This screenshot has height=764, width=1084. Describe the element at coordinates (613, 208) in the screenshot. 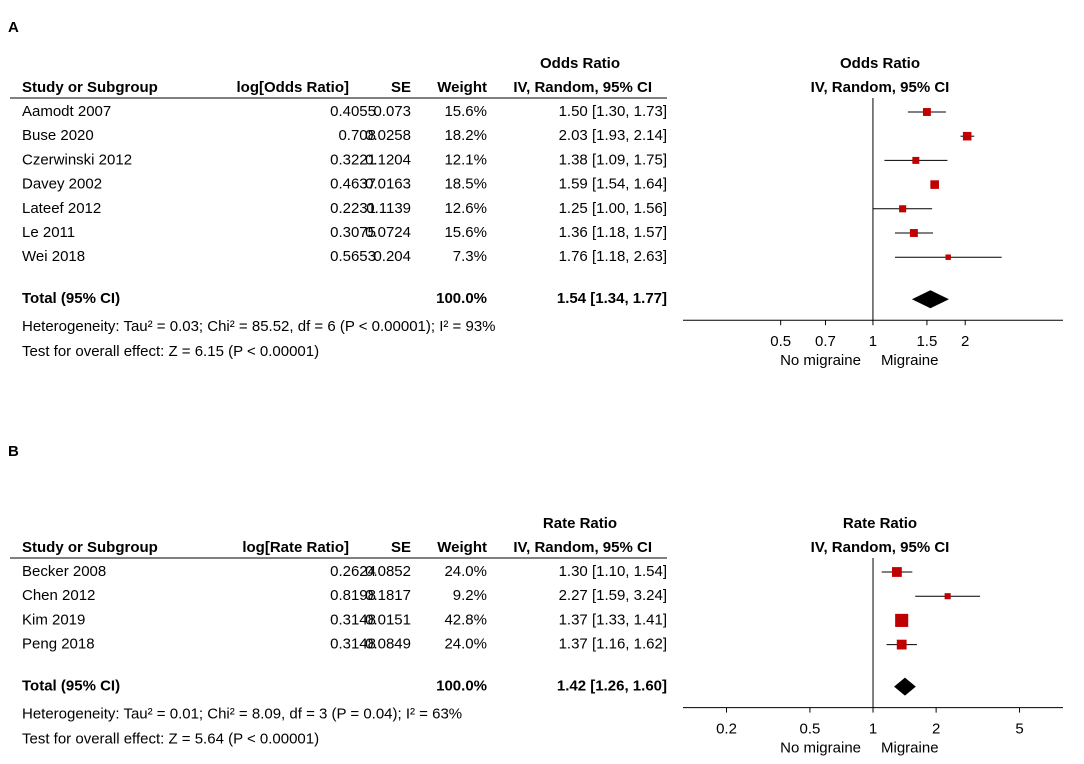

I see `effect-ci: 1.25 [1.00, 1.56]` at that location.